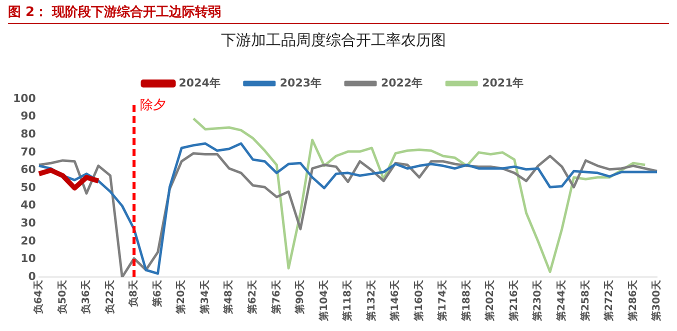 The height and width of the screenshot is (331, 677). Describe the element at coordinates (395, 300) in the screenshot. I see `x-tick-label: 第146天` at that location.